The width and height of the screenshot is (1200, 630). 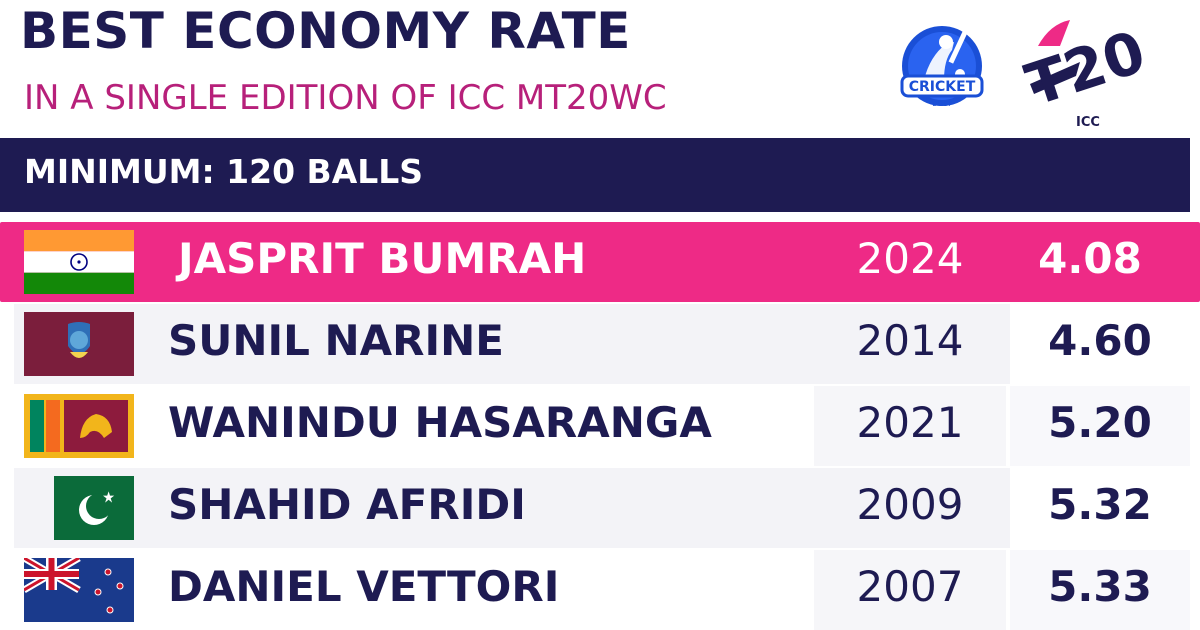 I want to click on economy-value: 4.60, so click(x=1100, y=340).